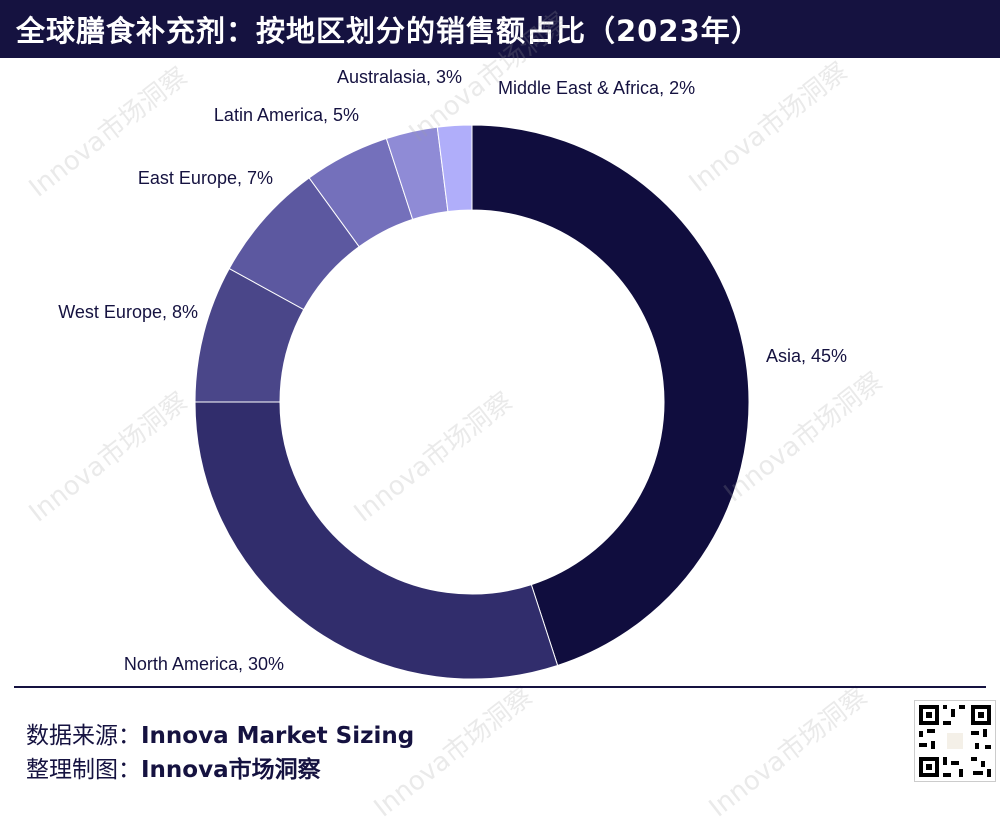  I want to click on footer-divider, so click(500, 687).